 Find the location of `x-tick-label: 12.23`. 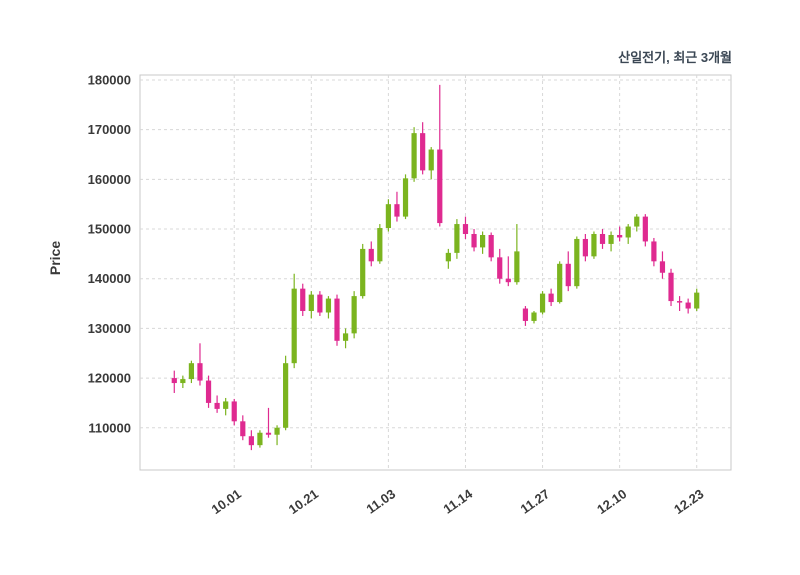

x-tick-label: 12.23 is located at coordinates (688, 501).